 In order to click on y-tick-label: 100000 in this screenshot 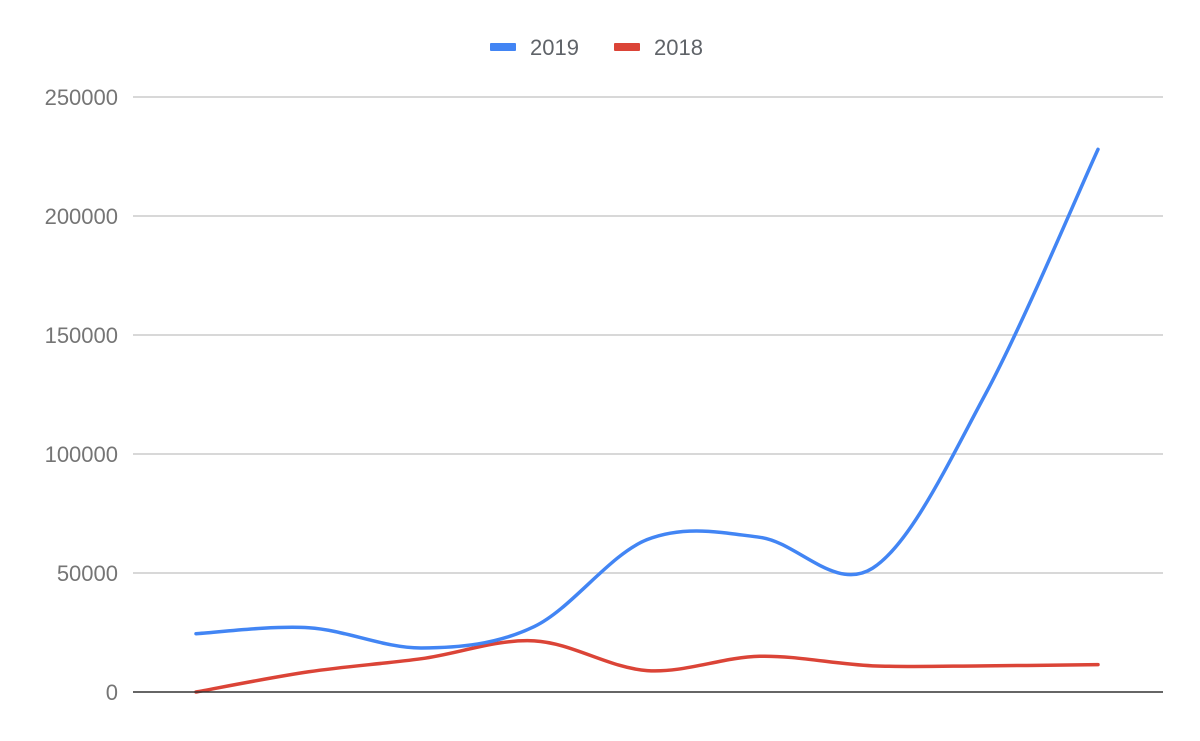, I will do `click(81, 454)`.